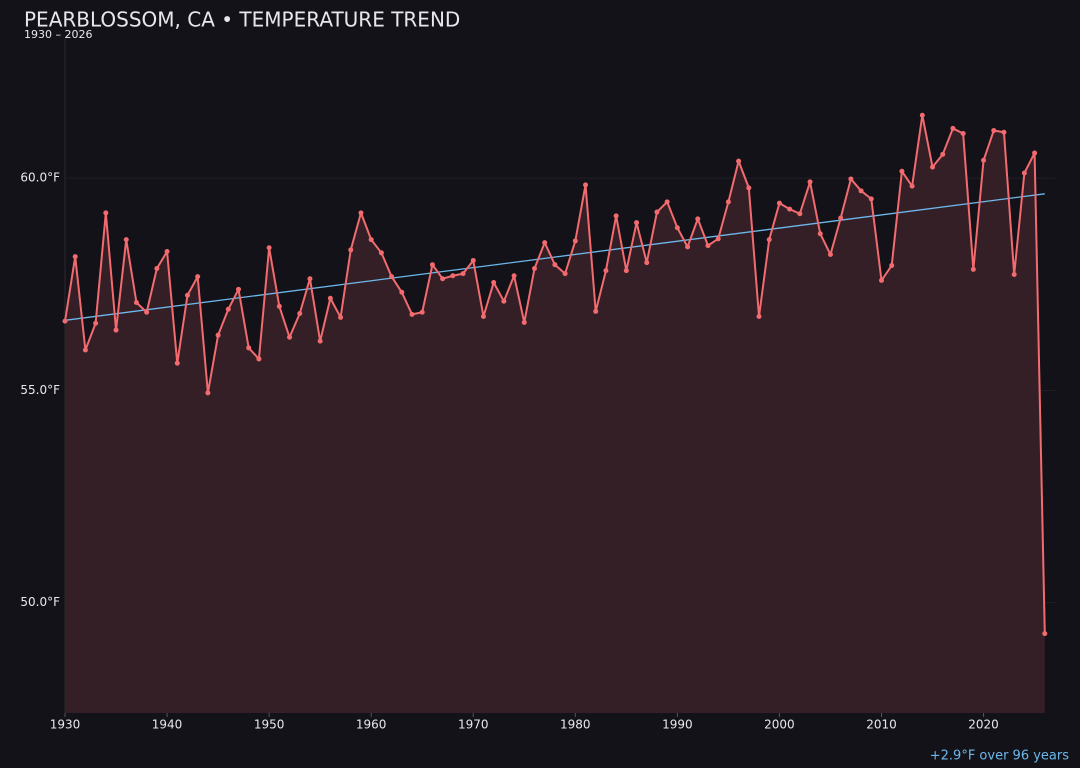 The image size is (1080, 768). Describe the element at coordinates (983, 725) in the screenshot. I see `x-tick-label: 2020` at that location.